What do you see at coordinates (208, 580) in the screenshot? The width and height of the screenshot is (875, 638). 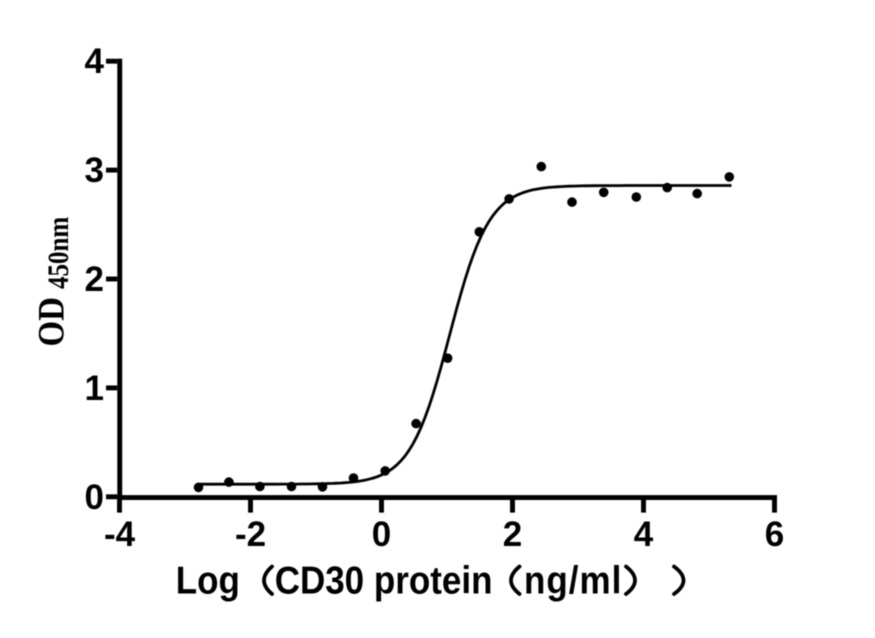 I see `svg-text: Log` at bounding box center [208, 580].